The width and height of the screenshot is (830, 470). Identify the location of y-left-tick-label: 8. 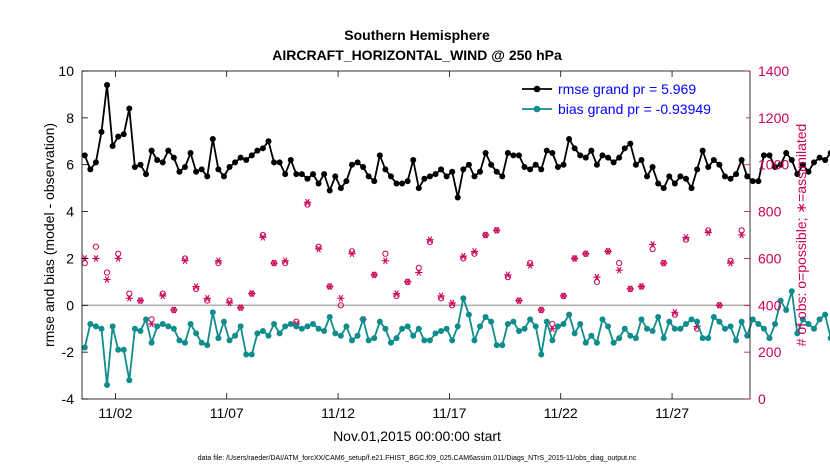
(70, 118).